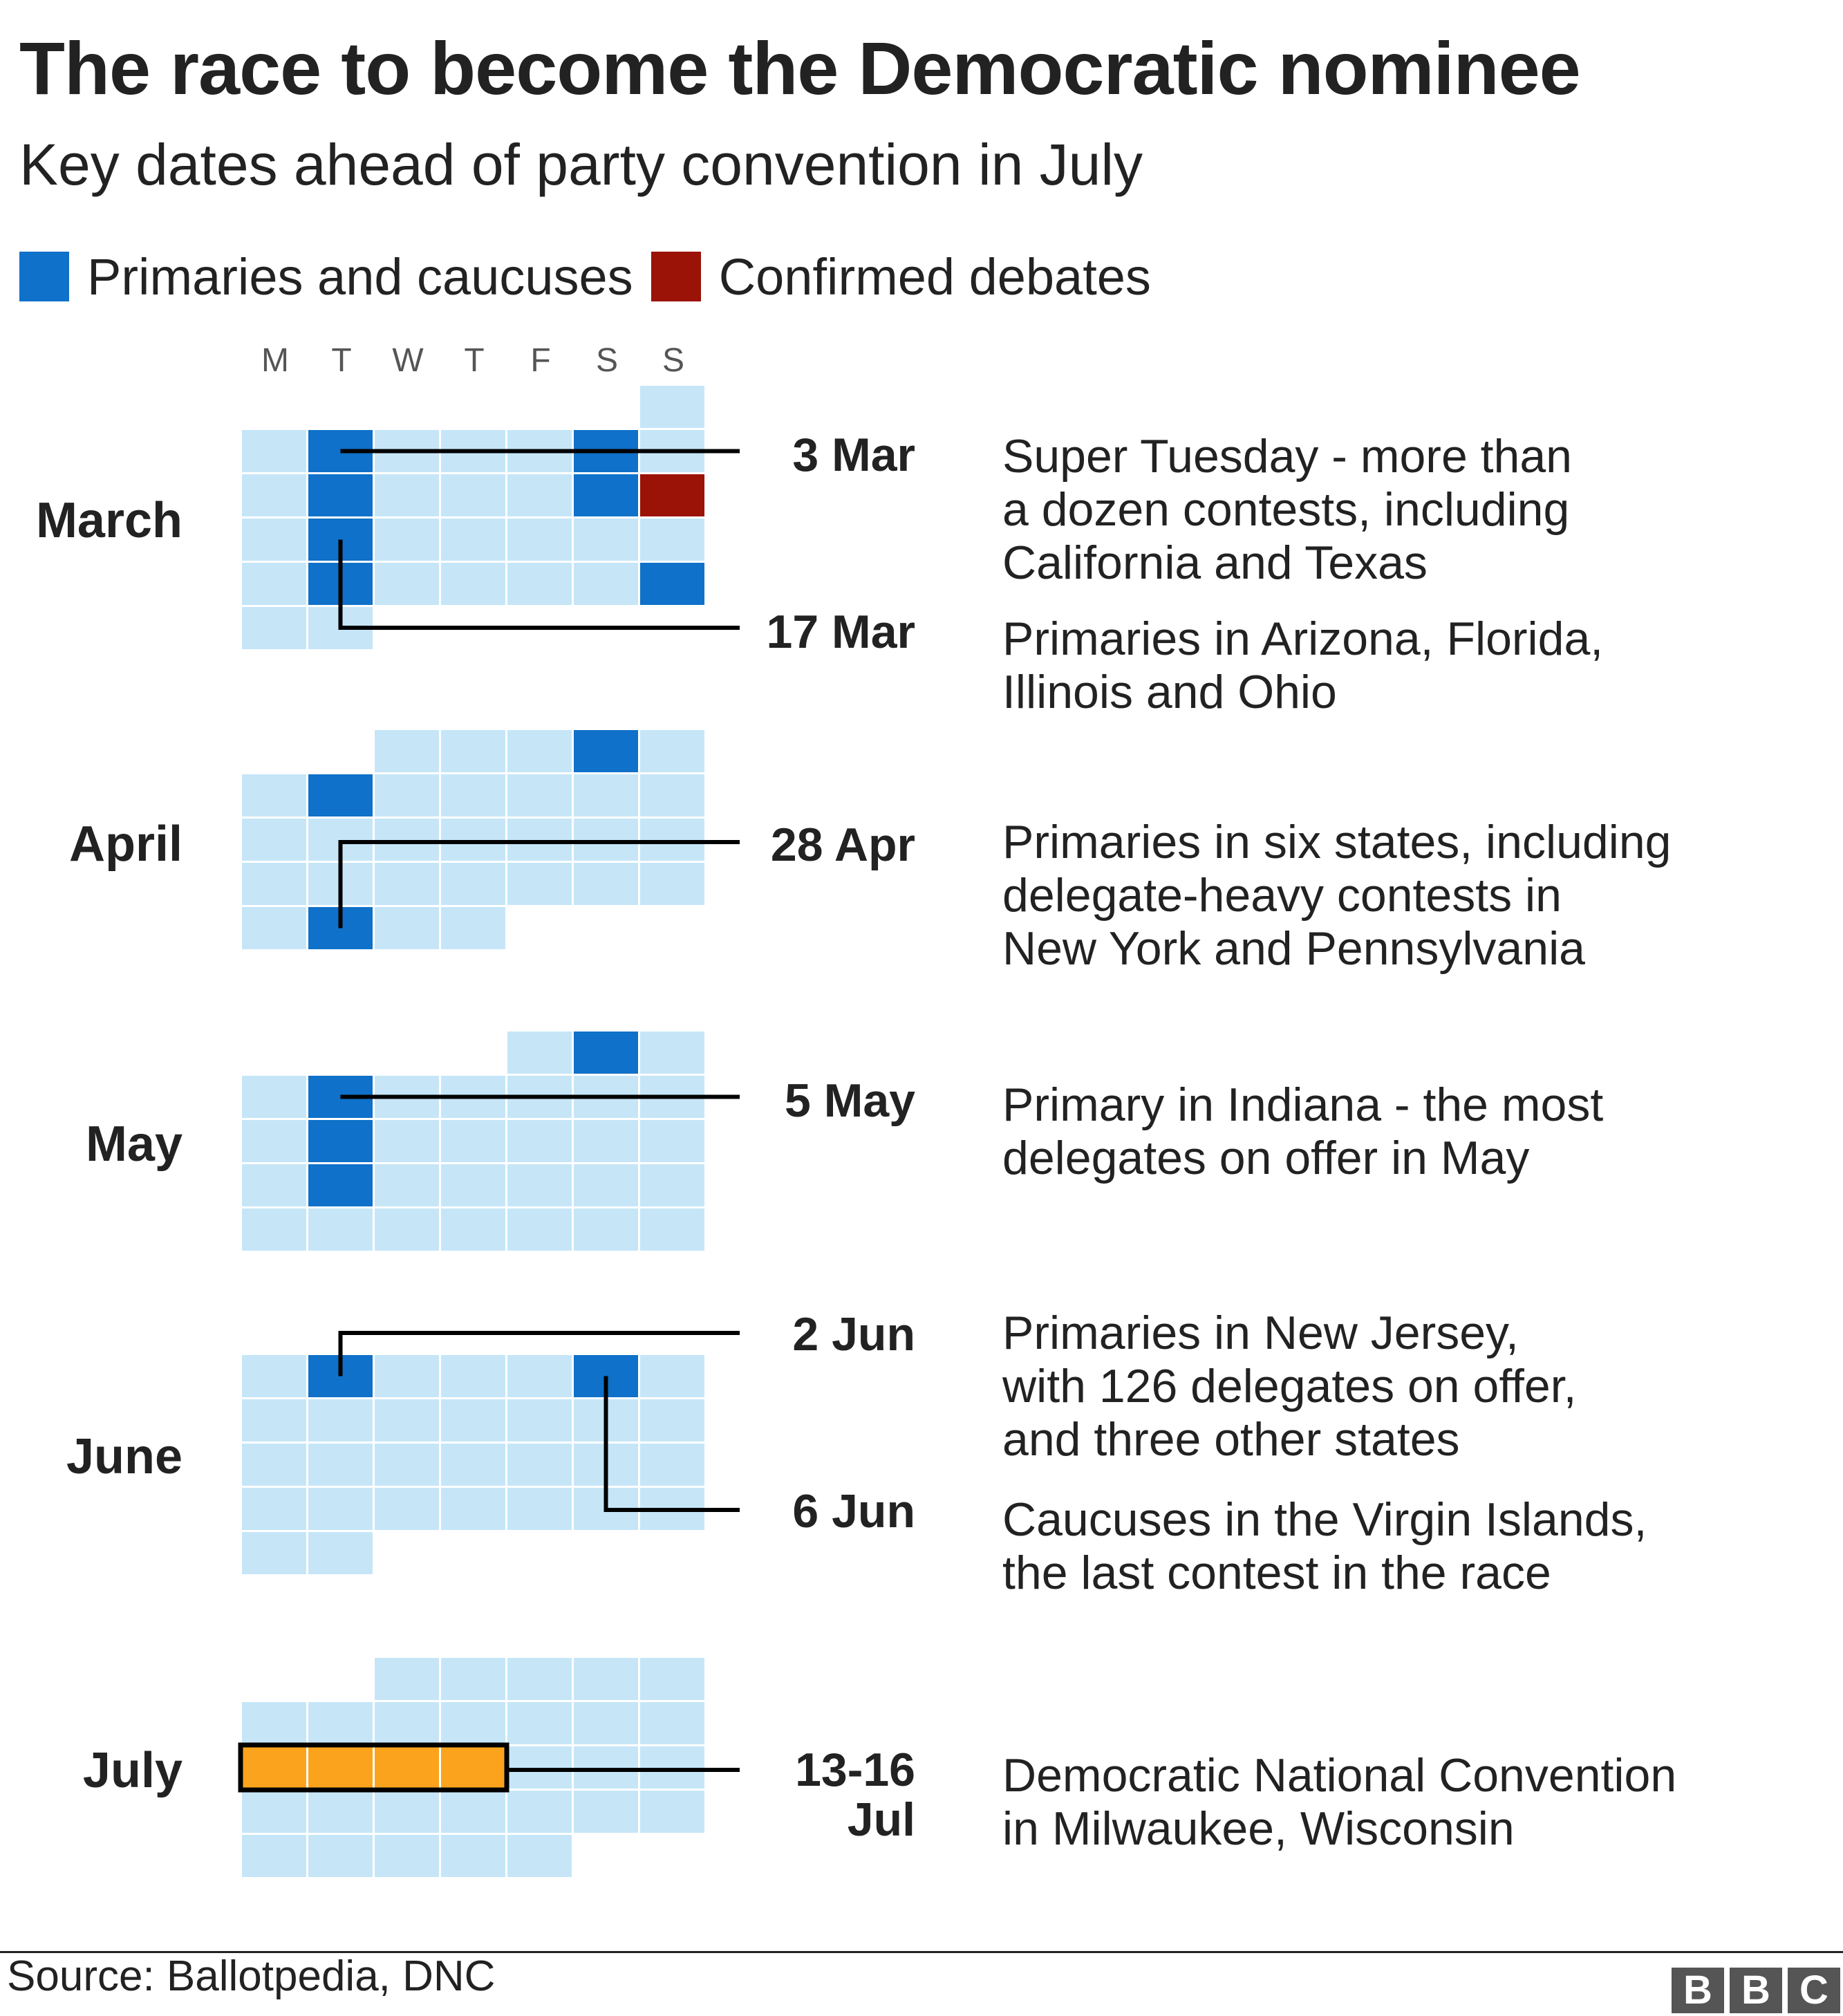 This screenshot has width=1843, height=2016. I want to click on weekday-header: W, so click(408, 360).